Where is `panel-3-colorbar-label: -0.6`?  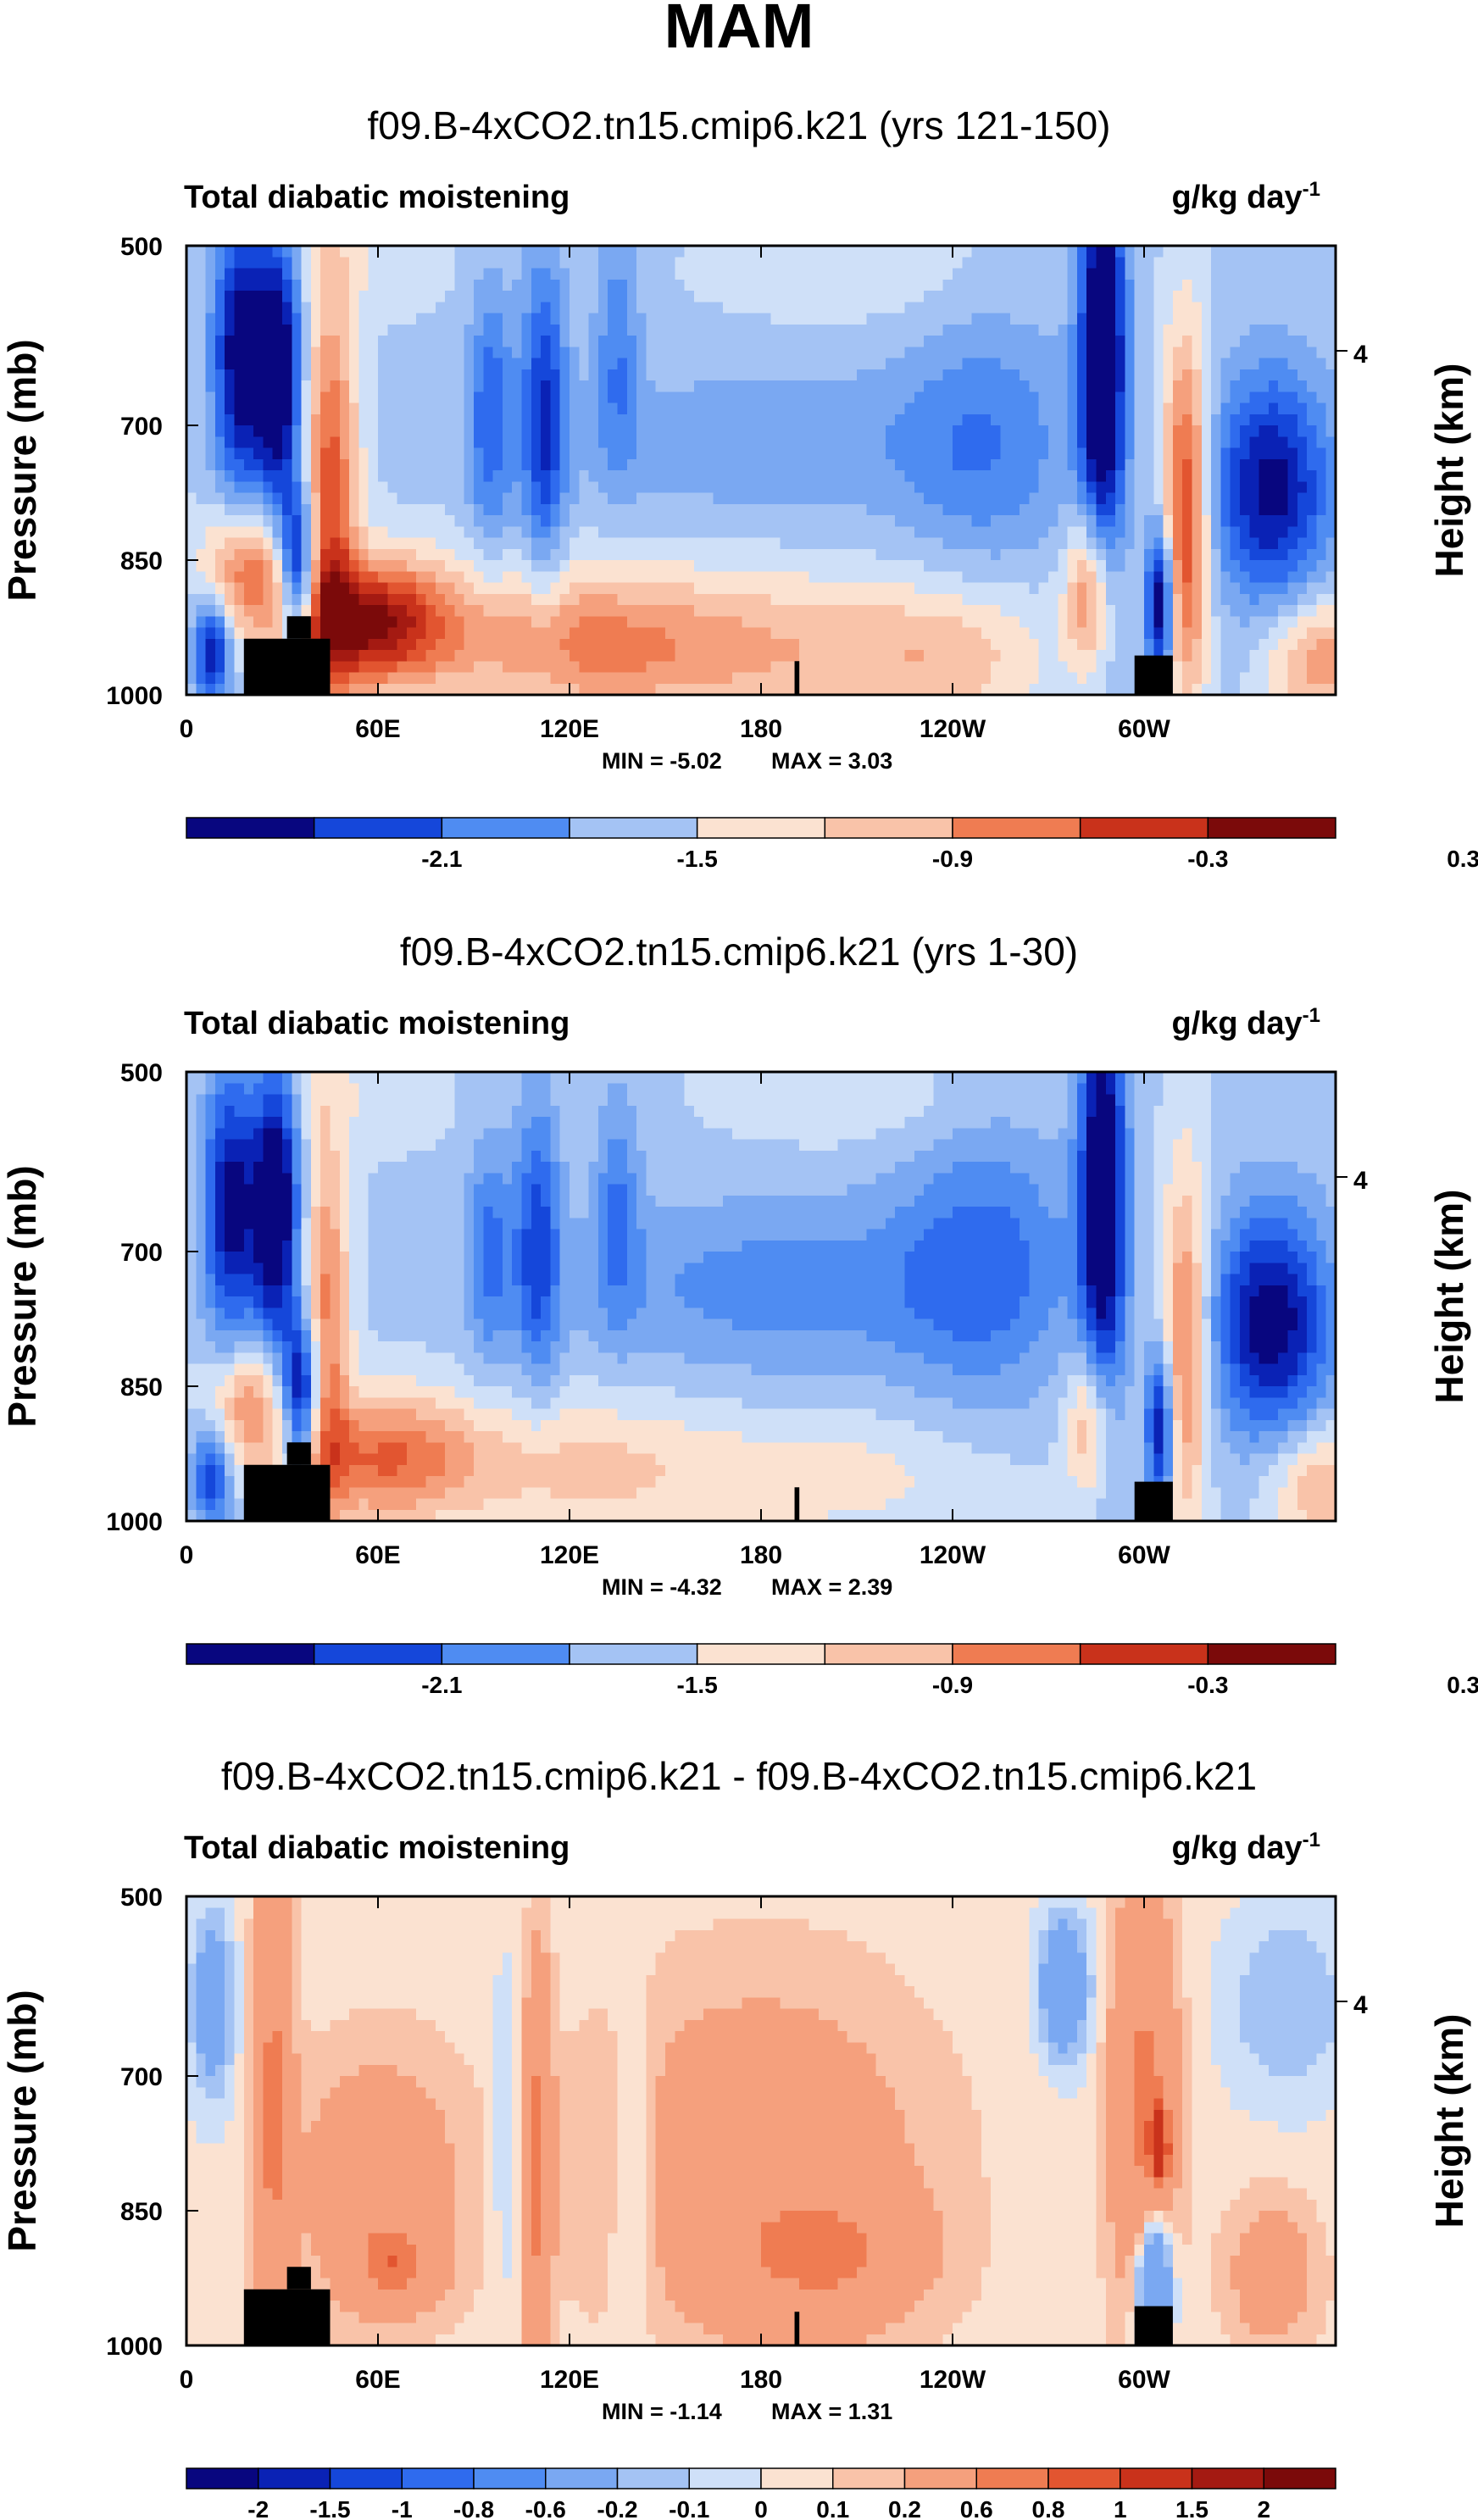 panel-3-colorbar-label: -0.6 is located at coordinates (545, 2508).